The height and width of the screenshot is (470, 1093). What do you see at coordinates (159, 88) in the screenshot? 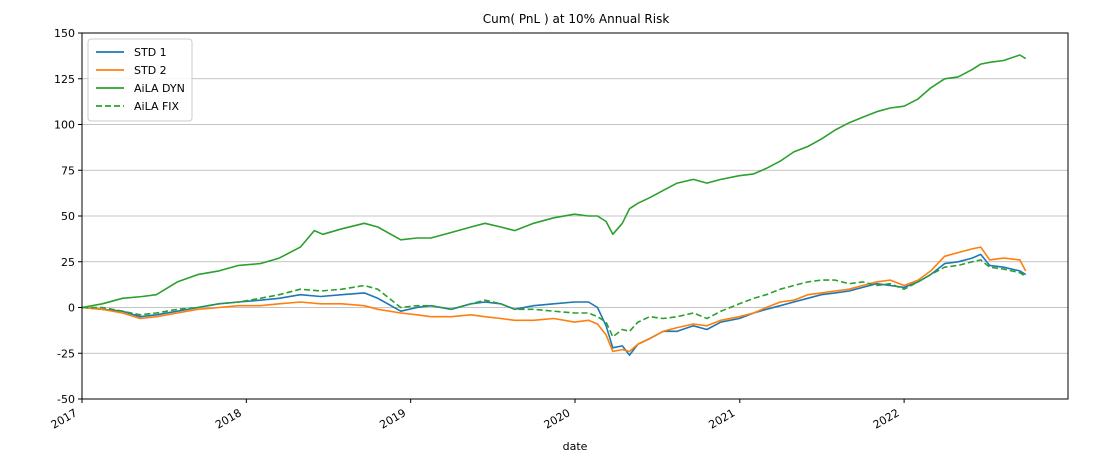
I see `legend-entry-label: AiLA DYN` at bounding box center [159, 88].